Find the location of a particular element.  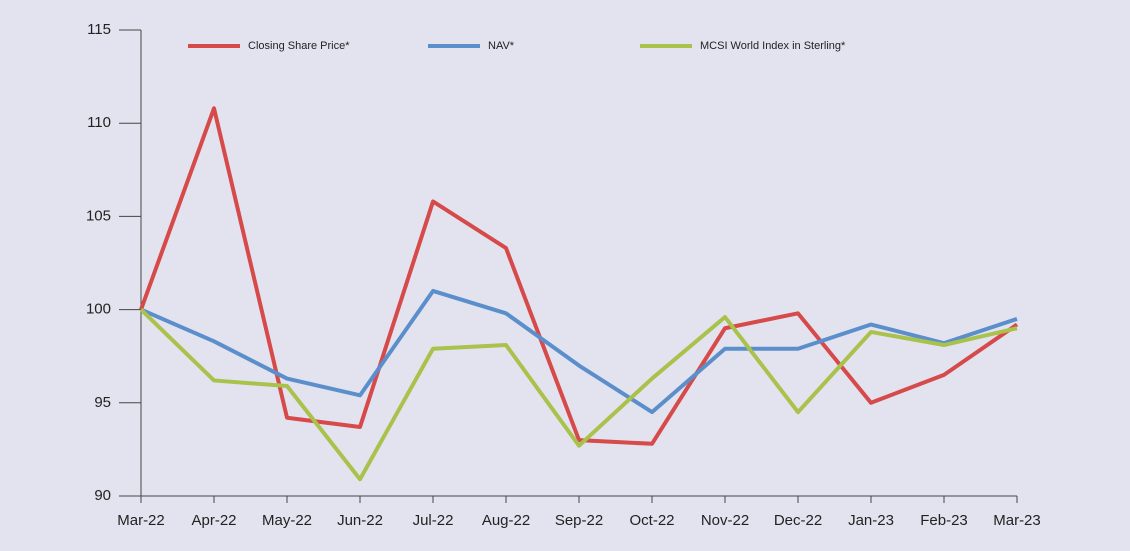

x-tick-label: Mar-22 is located at coordinates (141, 520).